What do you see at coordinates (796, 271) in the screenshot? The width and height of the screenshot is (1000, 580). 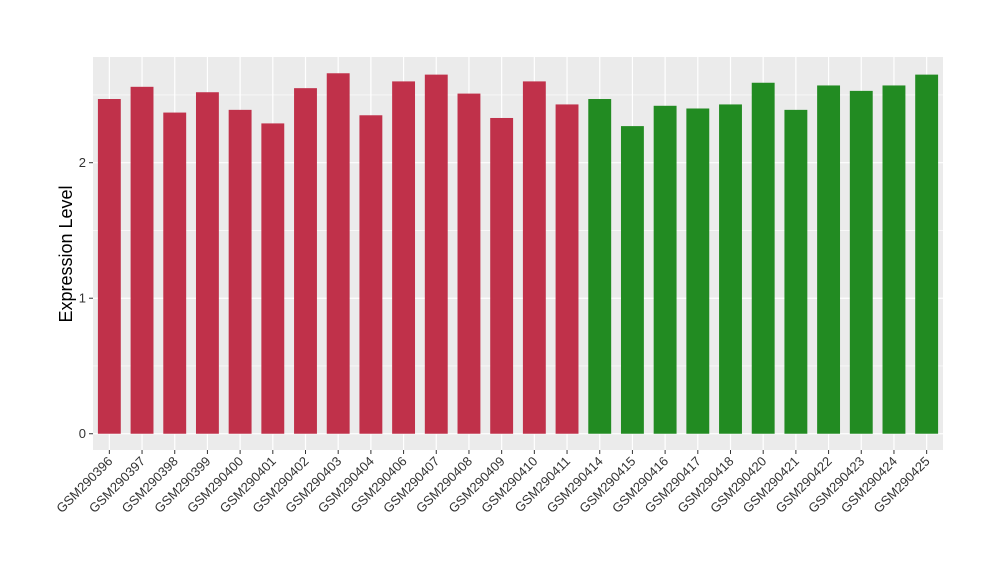 I see `bar-GSM290421` at bounding box center [796, 271].